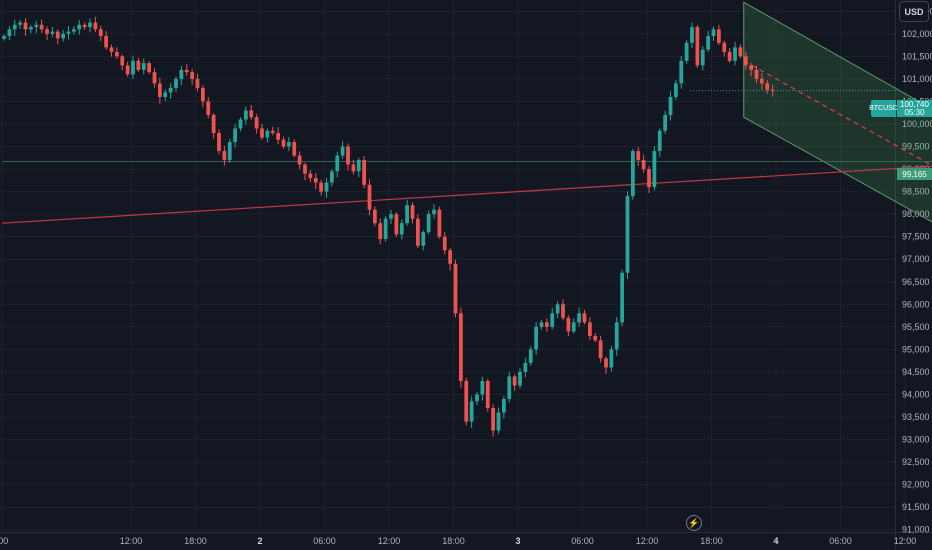 The width and height of the screenshot is (932, 550). I want to click on y-tick-label: 97,500, so click(916, 237).